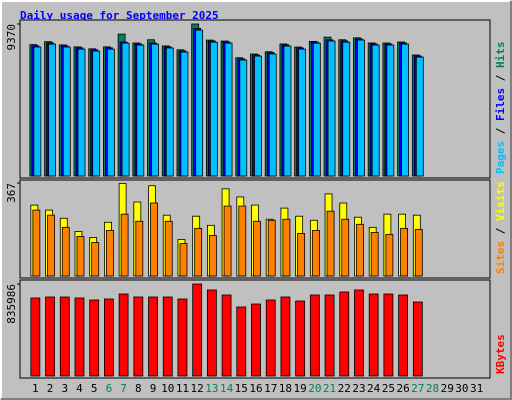 The image size is (512, 400). I want to click on legend-label: KBytes, so click(500, 354).